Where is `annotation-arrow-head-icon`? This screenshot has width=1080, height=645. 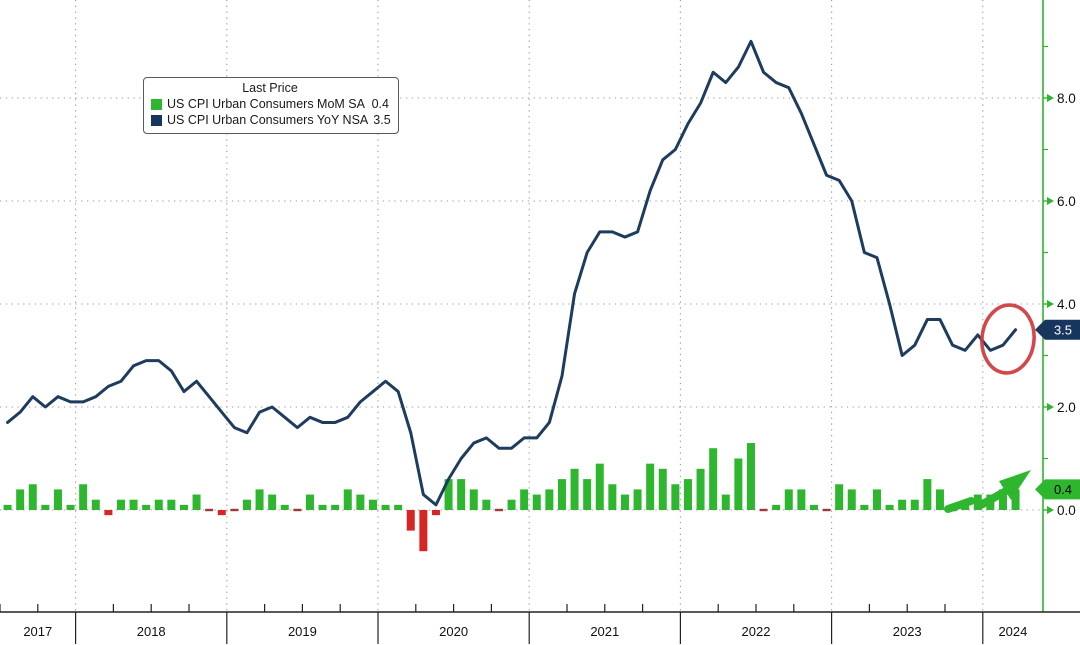
annotation-arrow-head-icon is located at coordinates (1015, 485).